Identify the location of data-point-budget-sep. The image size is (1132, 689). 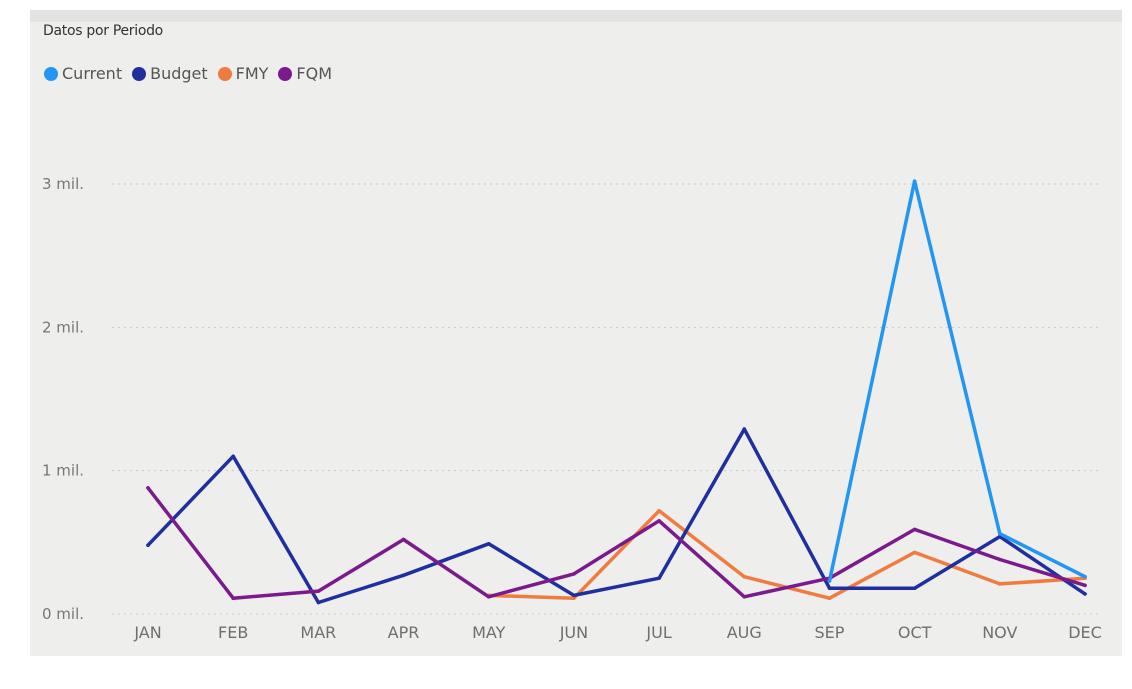
(829, 588).